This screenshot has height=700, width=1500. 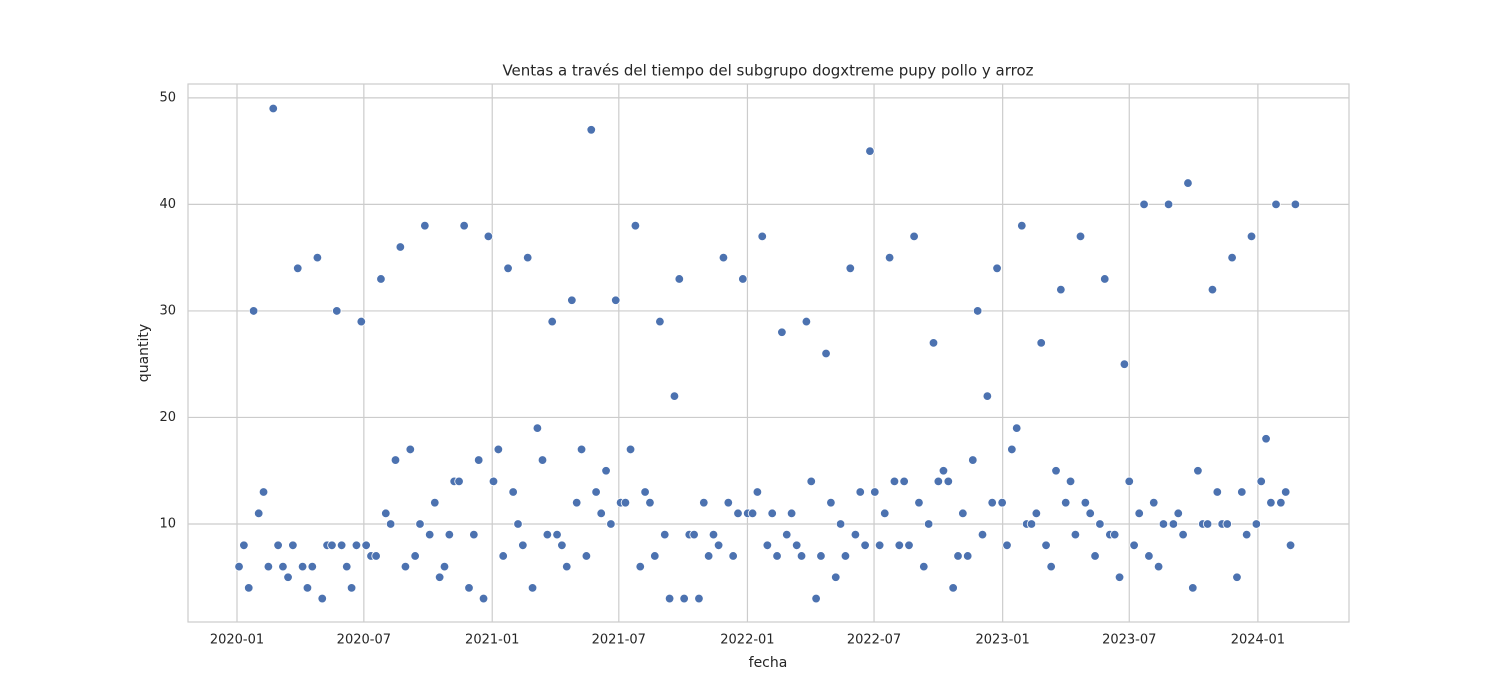 I want to click on y-axis-label: quantity, so click(x=144, y=353).